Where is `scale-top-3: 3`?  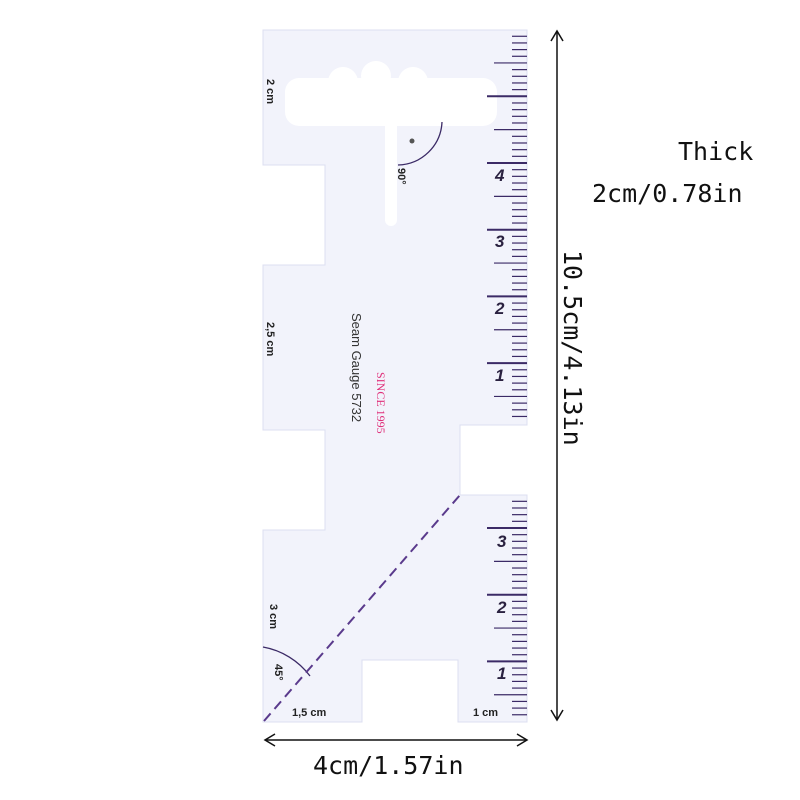 scale-top-3: 3 is located at coordinates (500, 241).